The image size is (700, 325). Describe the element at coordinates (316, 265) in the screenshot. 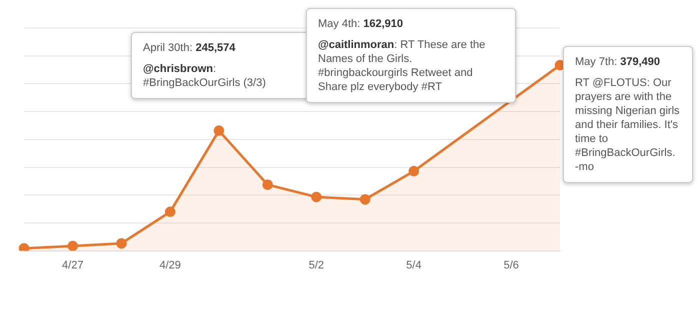

I see `x-tick-label: 5/2` at that location.